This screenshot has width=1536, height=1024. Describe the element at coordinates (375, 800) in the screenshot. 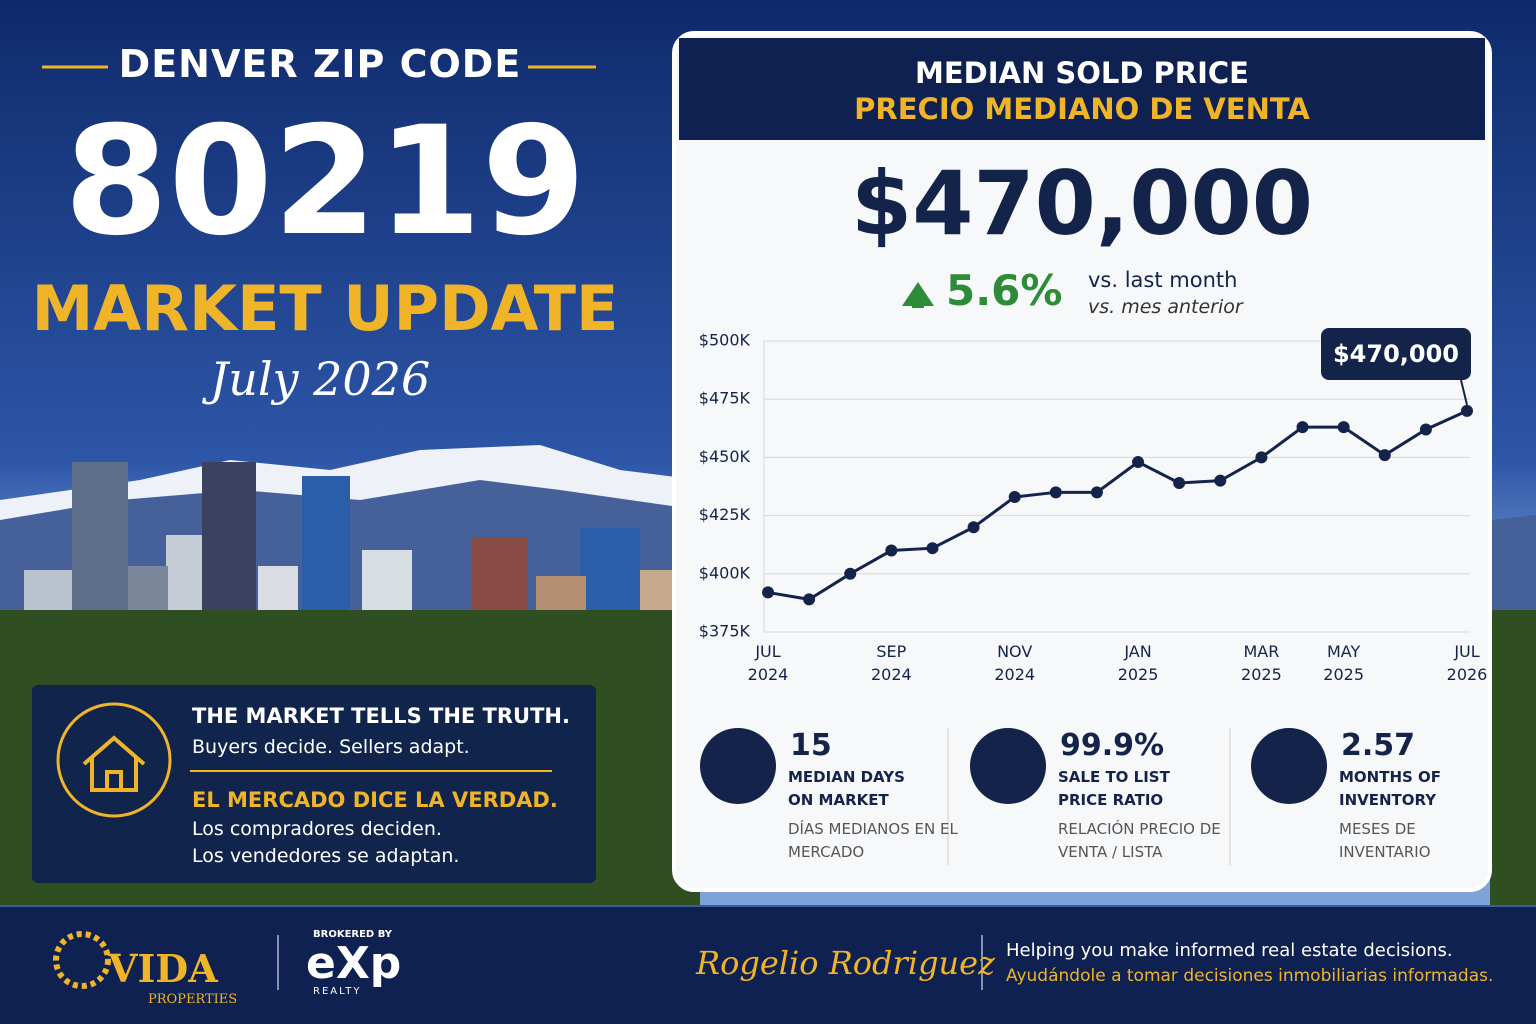

I see `message-title-es: EL MERCADO DICE LA VERDAD.` at that location.